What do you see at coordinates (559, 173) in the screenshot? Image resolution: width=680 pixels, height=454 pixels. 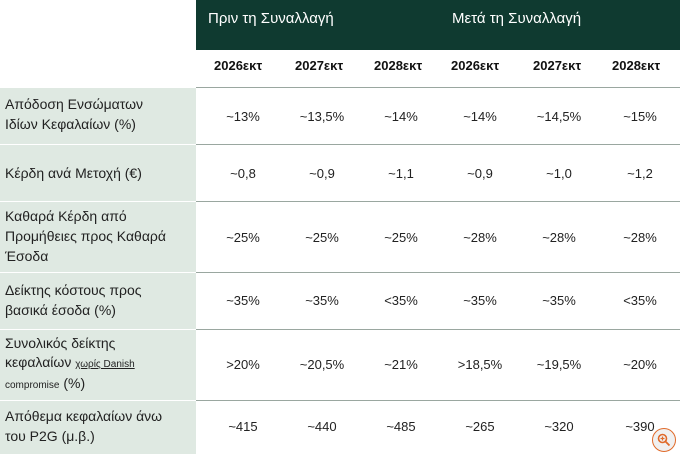 I see `table-cell: ~1,0` at bounding box center [559, 173].